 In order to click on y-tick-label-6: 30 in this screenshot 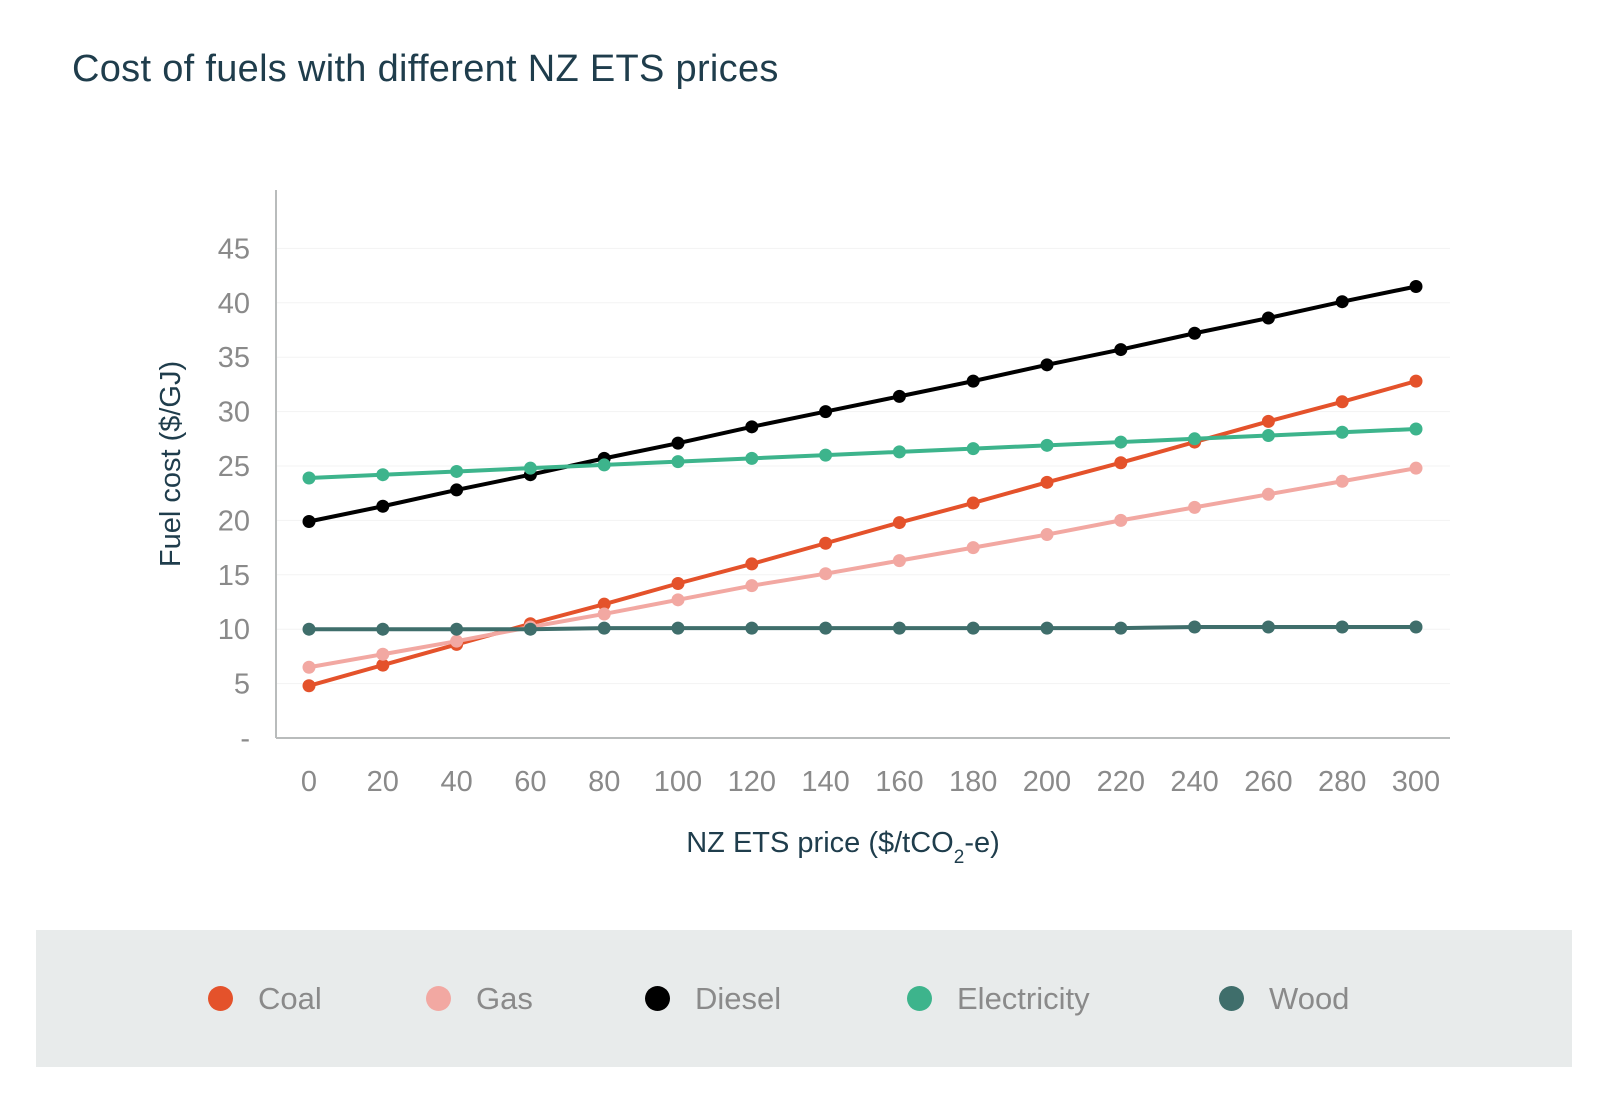, I will do `click(234, 413)`.